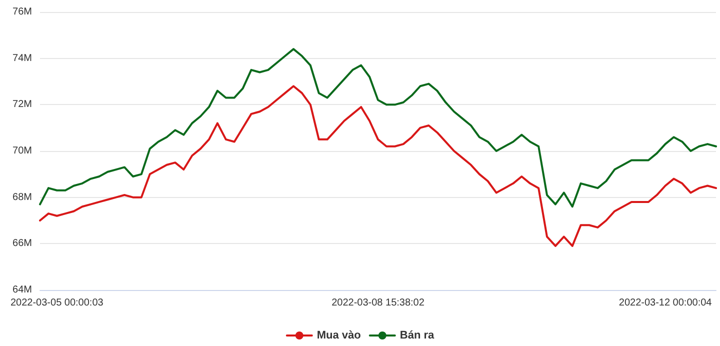  Describe the element at coordinates (22, 12) in the screenshot. I see `y-tick-label: 76M` at that location.